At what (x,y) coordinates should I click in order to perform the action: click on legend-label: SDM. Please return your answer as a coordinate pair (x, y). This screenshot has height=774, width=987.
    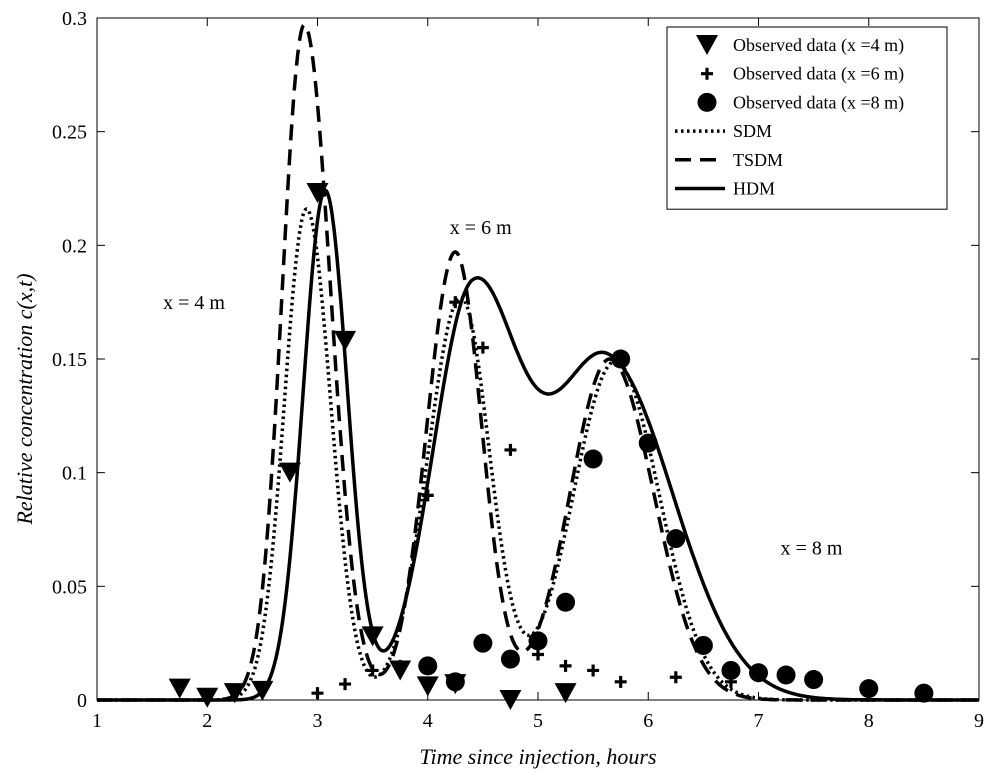
    Looking at the image, I should click on (752, 131).